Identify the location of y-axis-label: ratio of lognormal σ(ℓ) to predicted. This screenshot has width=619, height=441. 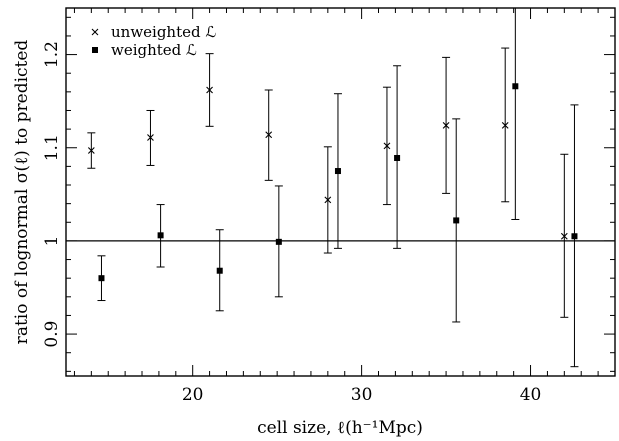
(22, 192).